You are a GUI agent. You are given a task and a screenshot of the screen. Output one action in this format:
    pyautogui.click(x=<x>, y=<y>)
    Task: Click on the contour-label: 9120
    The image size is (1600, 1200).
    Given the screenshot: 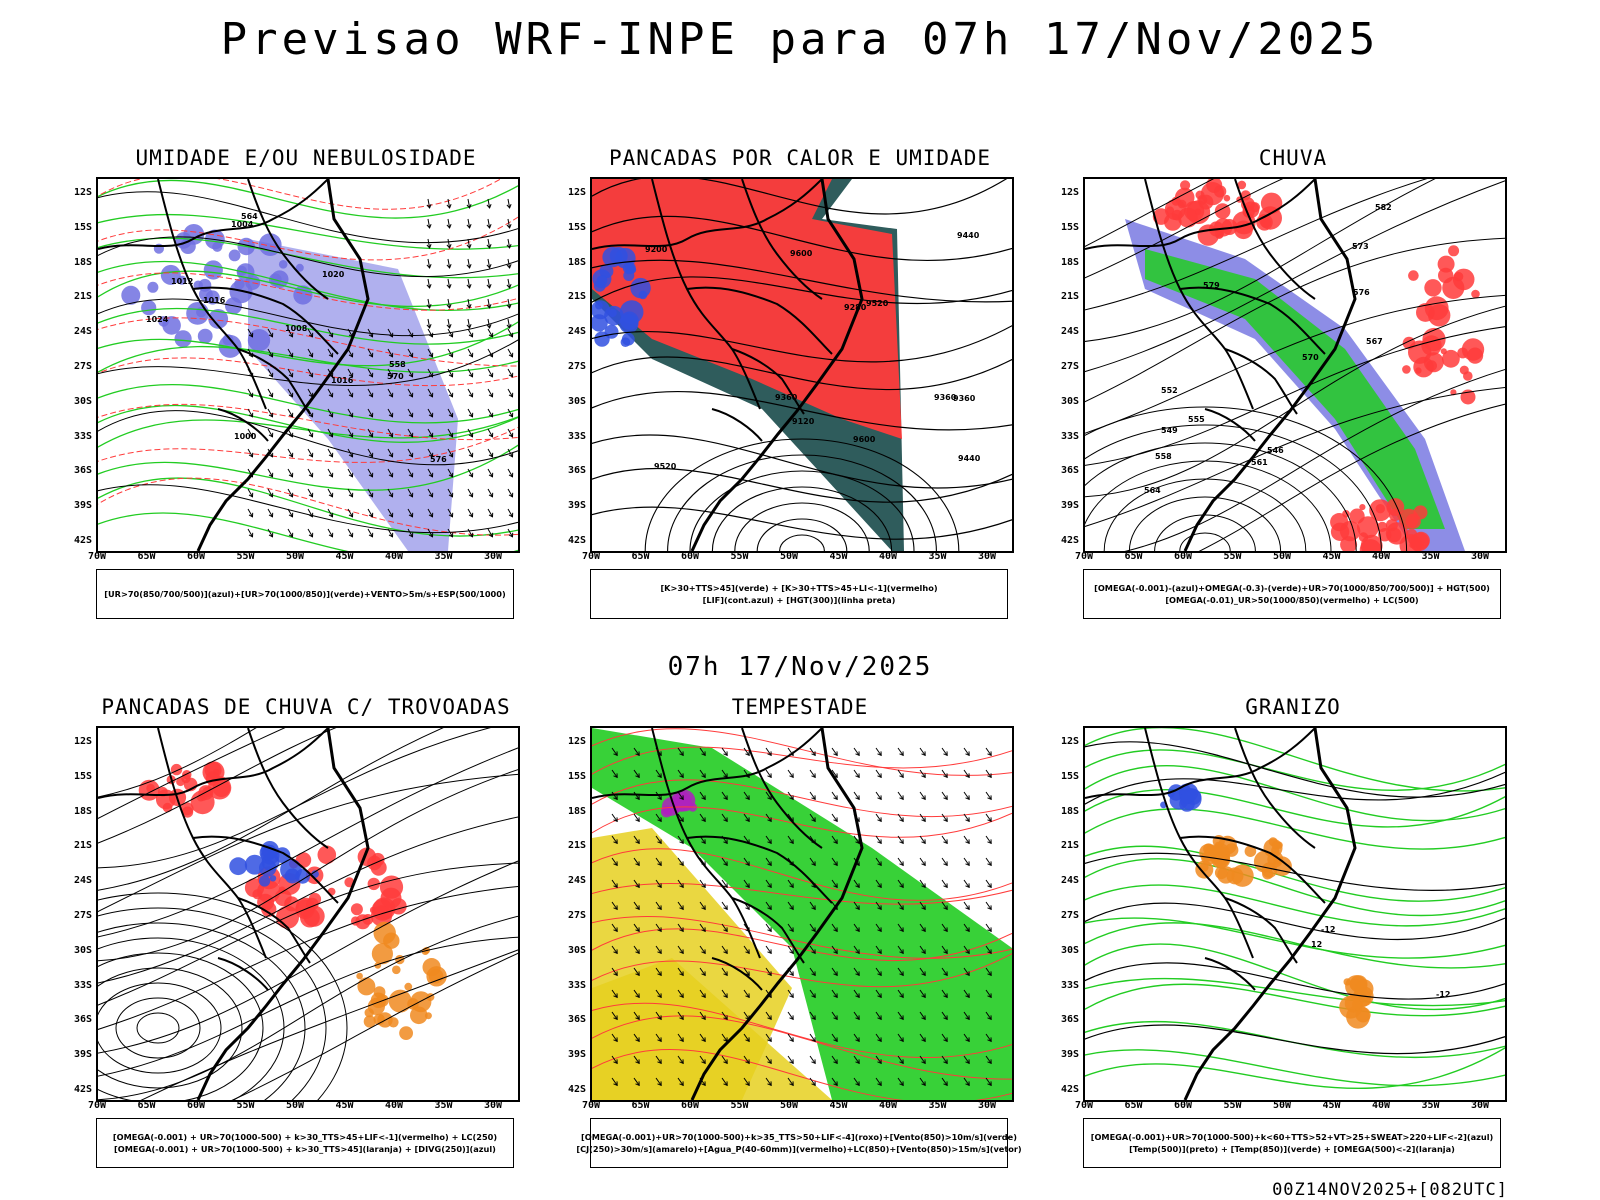 What is the action you would take?
    pyautogui.click(x=803, y=421)
    